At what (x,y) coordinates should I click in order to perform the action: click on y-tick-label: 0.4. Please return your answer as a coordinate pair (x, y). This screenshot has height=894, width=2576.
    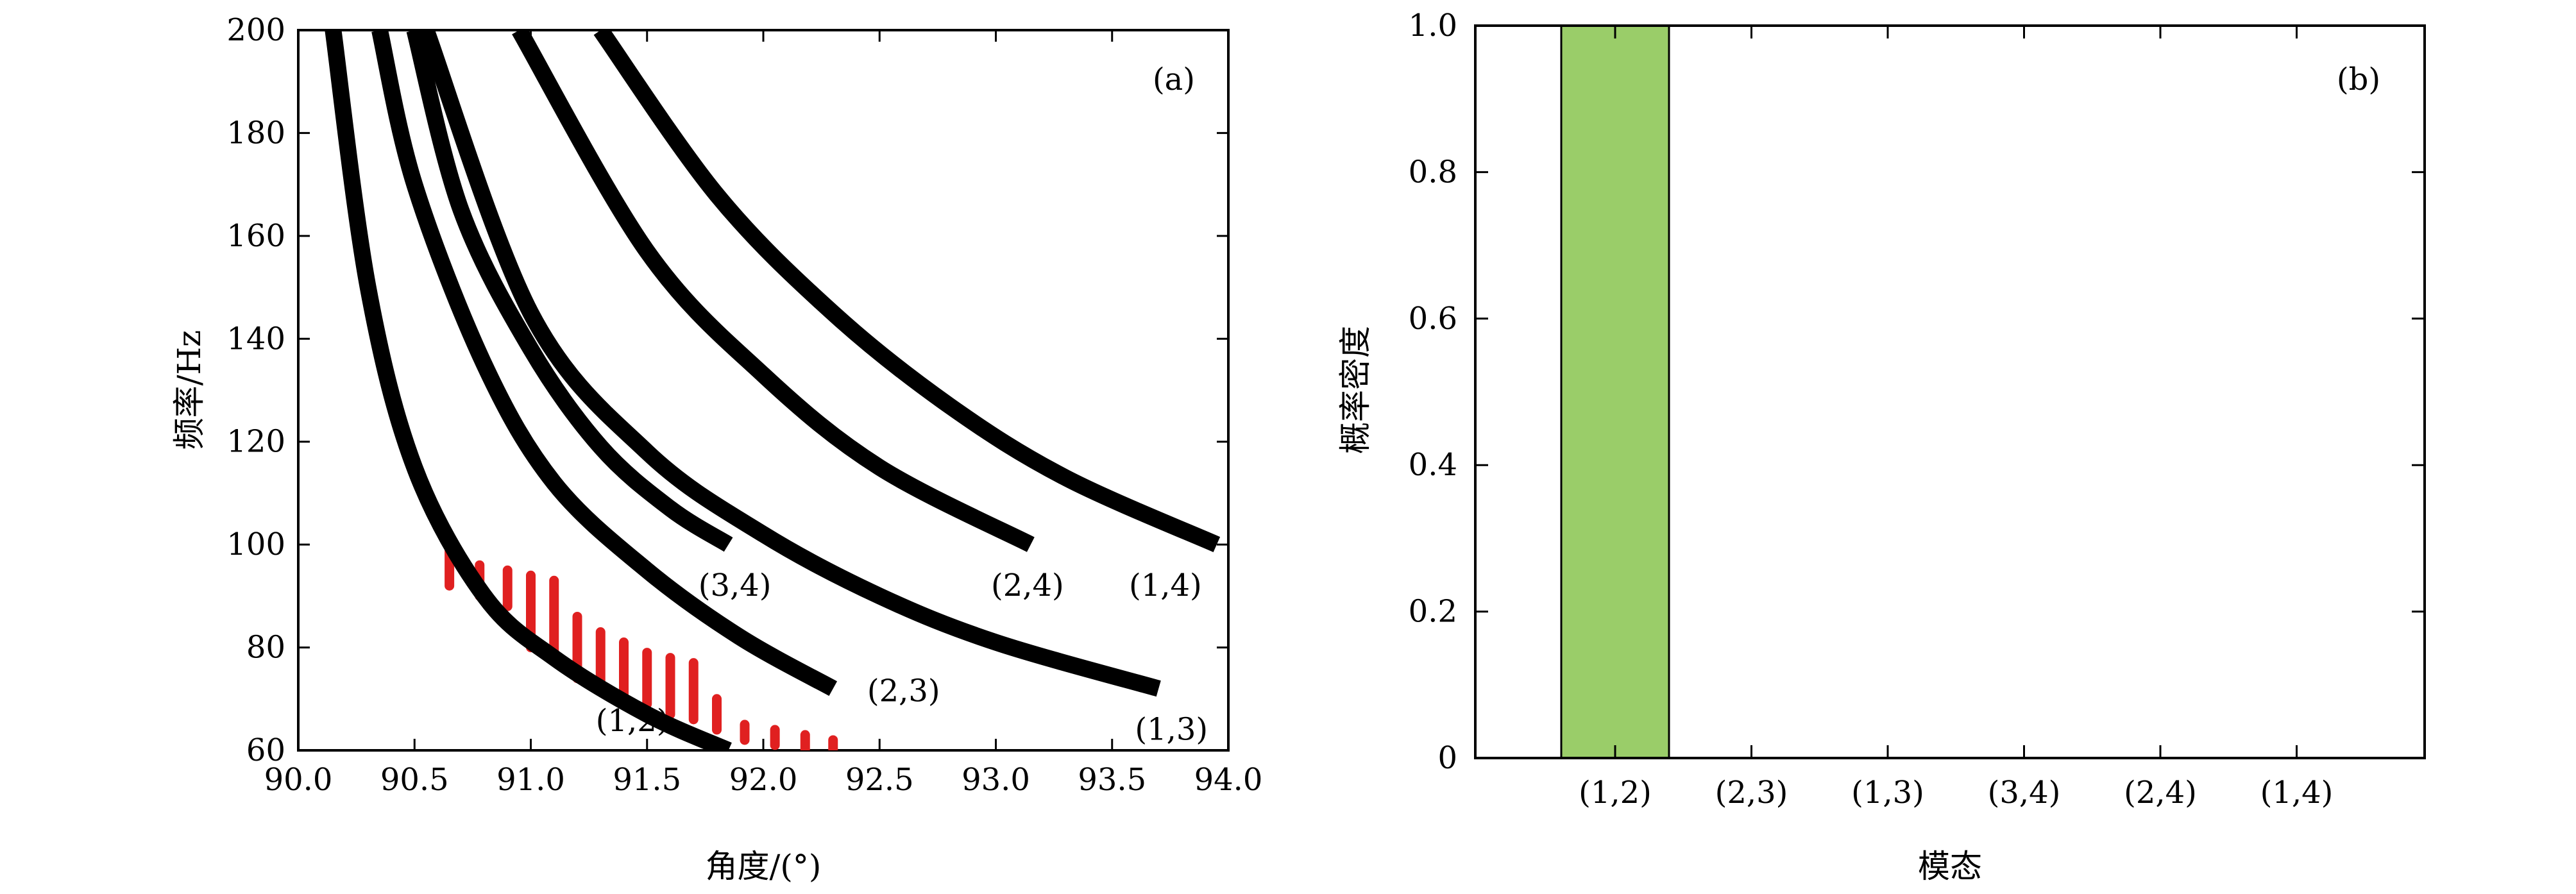
    Looking at the image, I should click on (1433, 465).